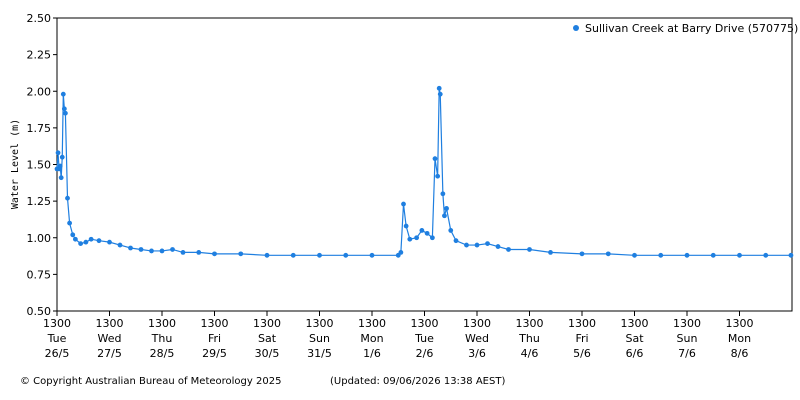 This screenshot has width=800, height=400. What do you see at coordinates (417, 381) in the screenshot?
I see `updated: (Updated: 09/06/2026 13:38 AEST)` at bounding box center [417, 381].